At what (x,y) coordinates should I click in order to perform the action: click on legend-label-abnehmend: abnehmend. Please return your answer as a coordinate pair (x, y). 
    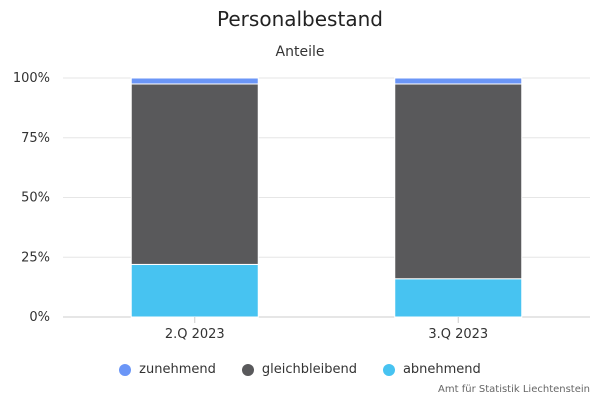
    Looking at the image, I should click on (441, 369).